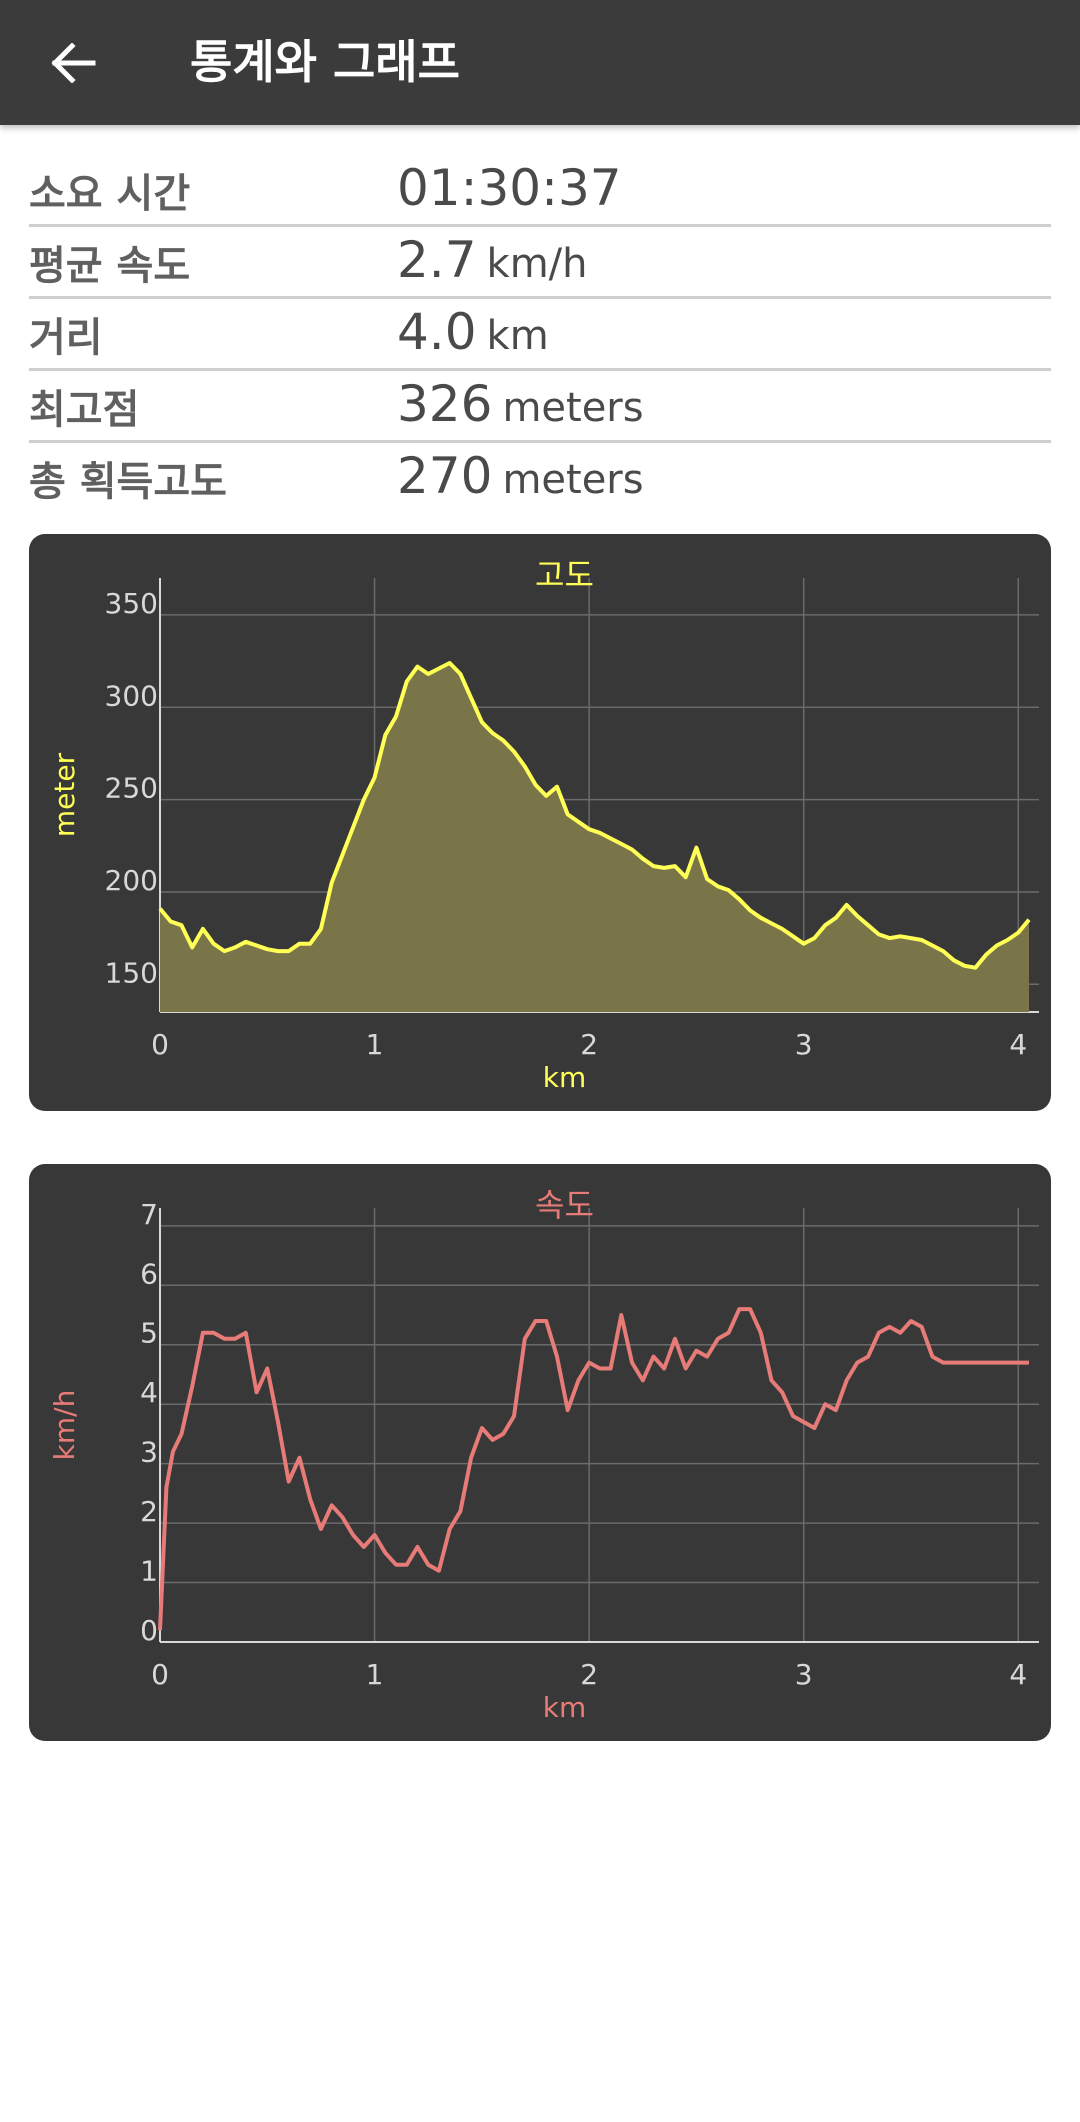 Image resolution: width=1080 pixels, height=2122 pixels. I want to click on stat-number: 01:30:37, so click(509, 188).